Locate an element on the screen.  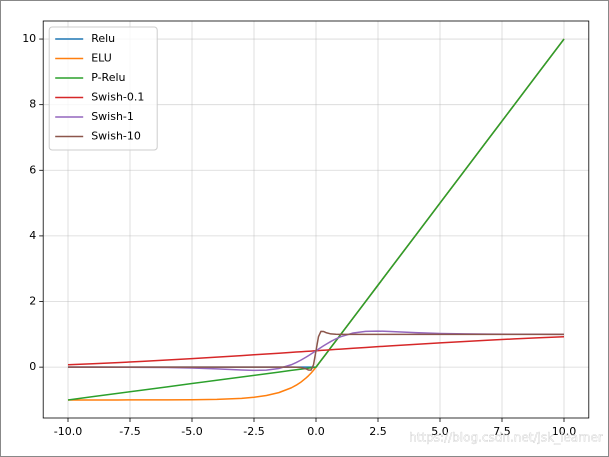
legend-label: ELU is located at coordinates (101, 58).